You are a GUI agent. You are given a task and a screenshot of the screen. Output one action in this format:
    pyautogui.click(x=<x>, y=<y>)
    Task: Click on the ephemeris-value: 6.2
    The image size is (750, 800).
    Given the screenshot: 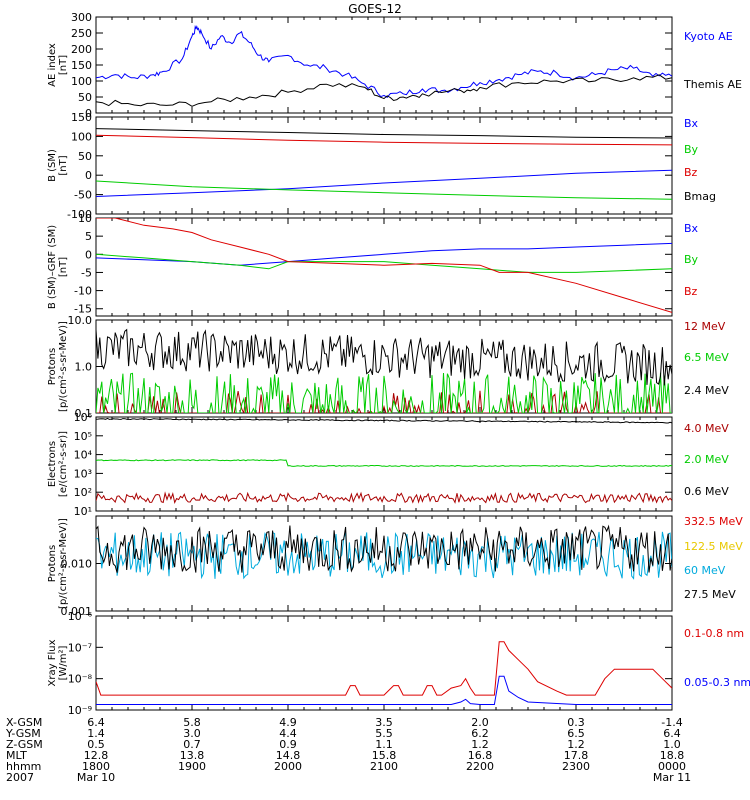 What is the action you would take?
    pyautogui.click(x=480, y=733)
    